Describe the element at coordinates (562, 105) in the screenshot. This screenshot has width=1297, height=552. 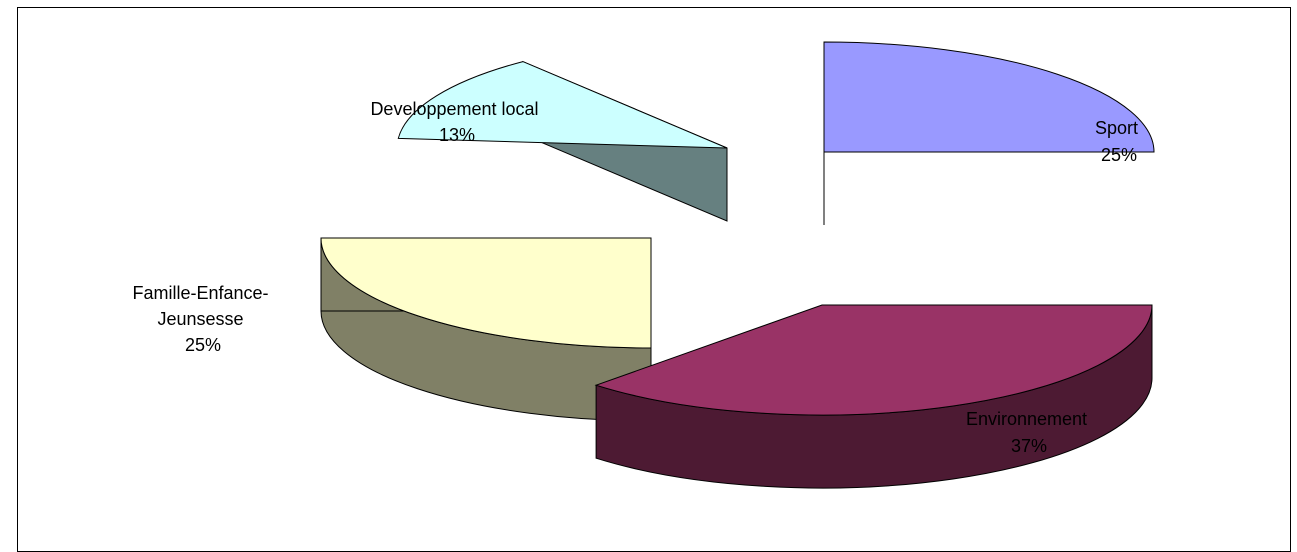
I see `slice-dev-top` at that location.